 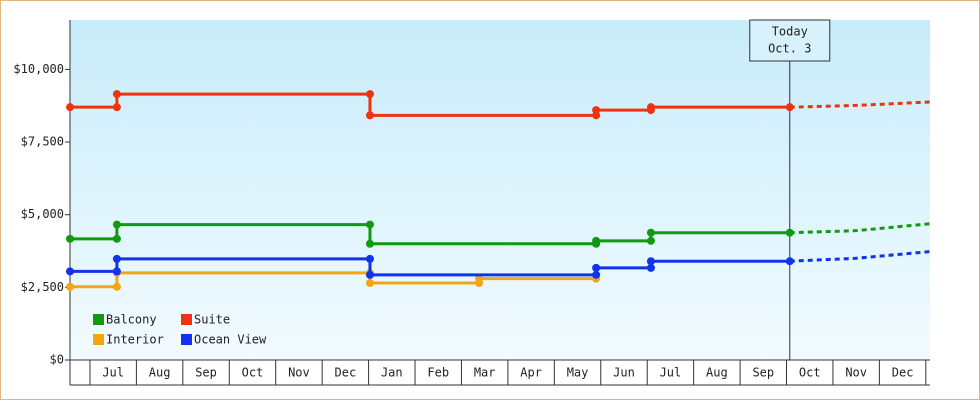 What do you see at coordinates (430, 234) in the screenshot?
I see `series-line` at bounding box center [430, 234].